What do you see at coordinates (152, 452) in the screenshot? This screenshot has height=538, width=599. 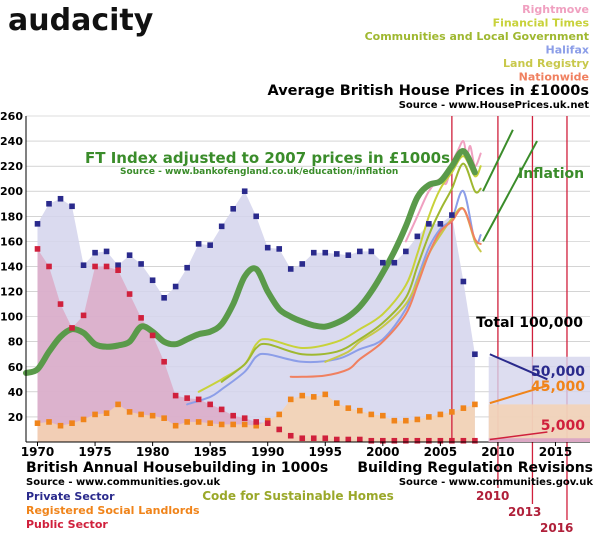 I see `x-tick-label: 1980` at bounding box center [152, 452].